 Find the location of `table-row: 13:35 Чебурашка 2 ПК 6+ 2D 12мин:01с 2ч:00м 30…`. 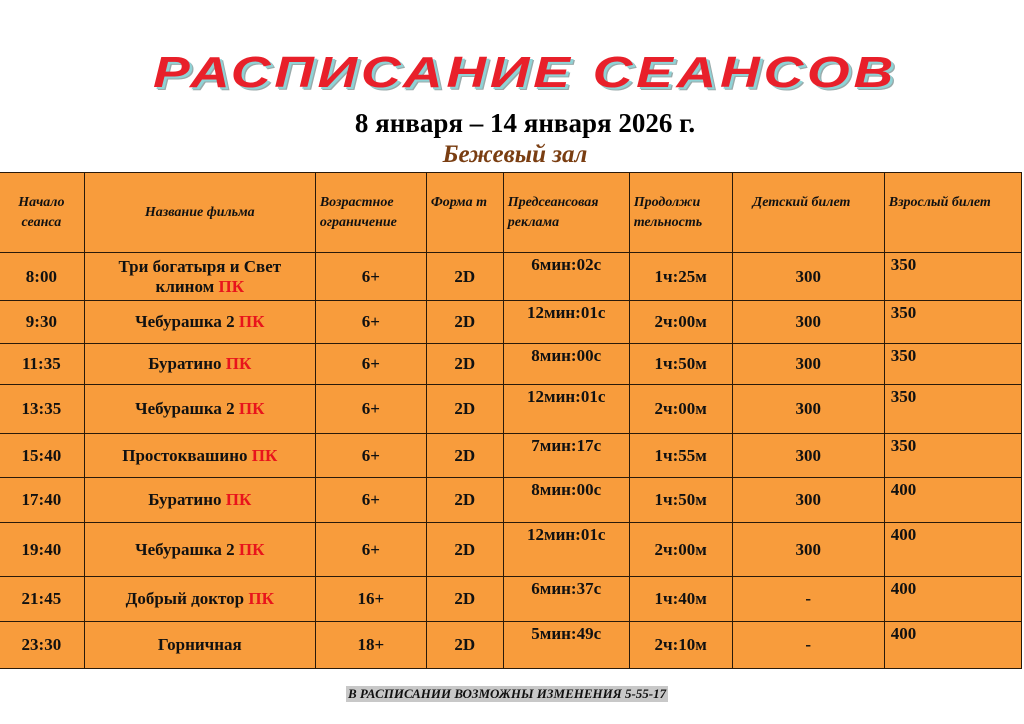

table-row: 13:35 Чебурашка 2 ПК 6+ 2D 12мин:01с 2ч:00м 30… is located at coordinates (511, 409).